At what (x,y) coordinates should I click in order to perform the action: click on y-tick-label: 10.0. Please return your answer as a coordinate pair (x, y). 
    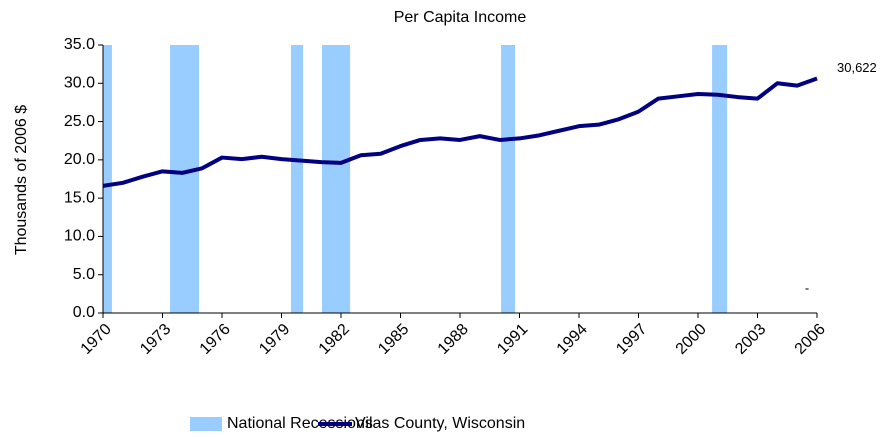
    Looking at the image, I should click on (79, 236).